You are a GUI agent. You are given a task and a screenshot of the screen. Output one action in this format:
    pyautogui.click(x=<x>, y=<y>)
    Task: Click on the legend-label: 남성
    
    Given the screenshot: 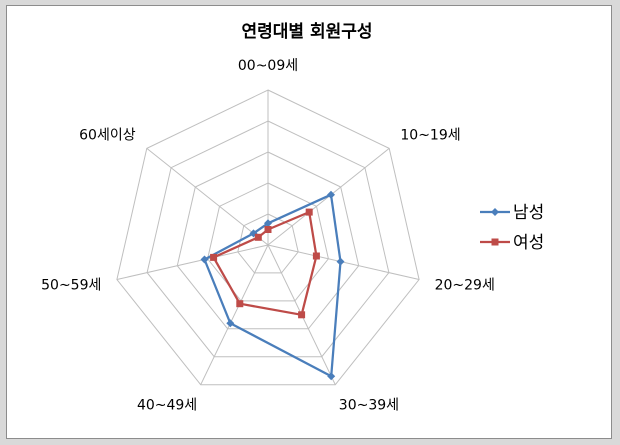 What is the action you would take?
    pyautogui.click(x=528, y=213)
    